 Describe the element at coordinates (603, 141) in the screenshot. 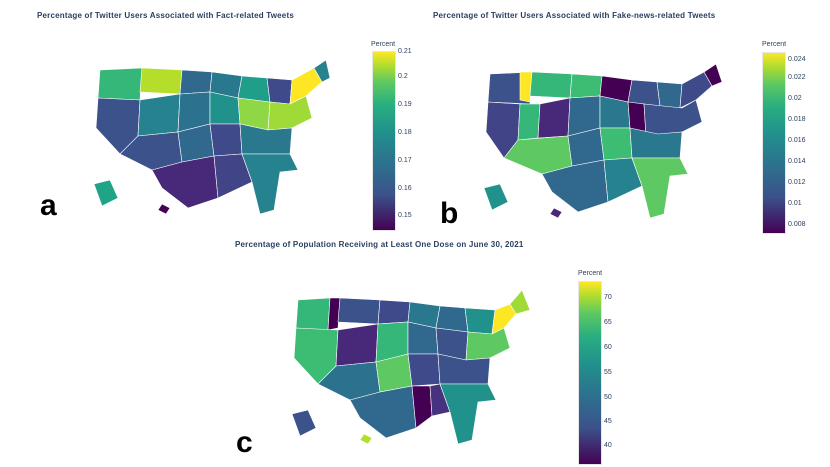

I see `choropleth-map-b` at that location.